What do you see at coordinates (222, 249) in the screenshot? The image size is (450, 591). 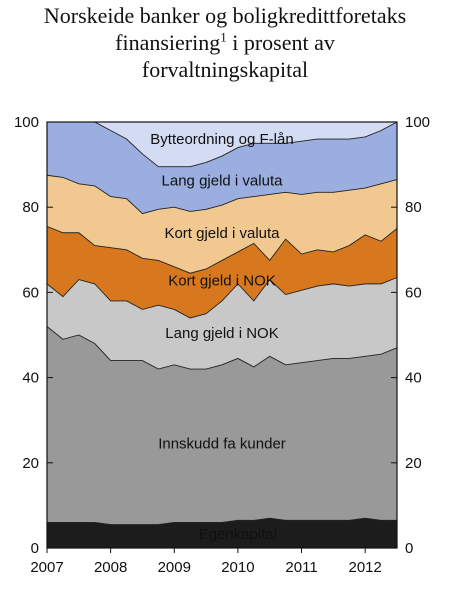 I see `boundary-kort-gjeld-i-nok` at bounding box center [222, 249].